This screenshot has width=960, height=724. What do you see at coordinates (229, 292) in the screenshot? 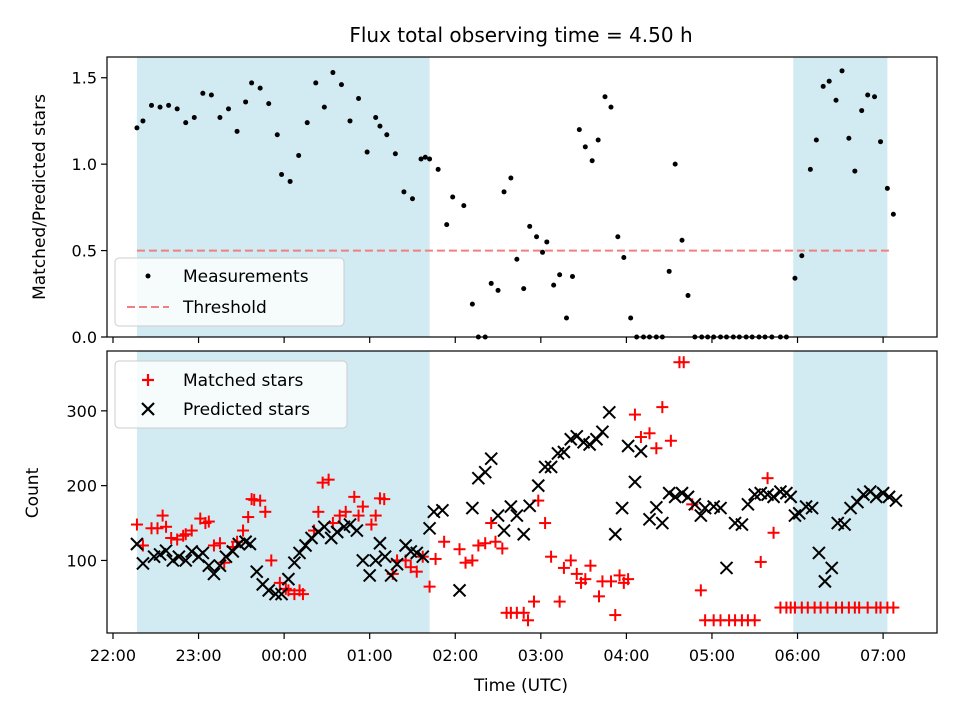
I see `top-legend: Measurements Threshold` at bounding box center [229, 292].